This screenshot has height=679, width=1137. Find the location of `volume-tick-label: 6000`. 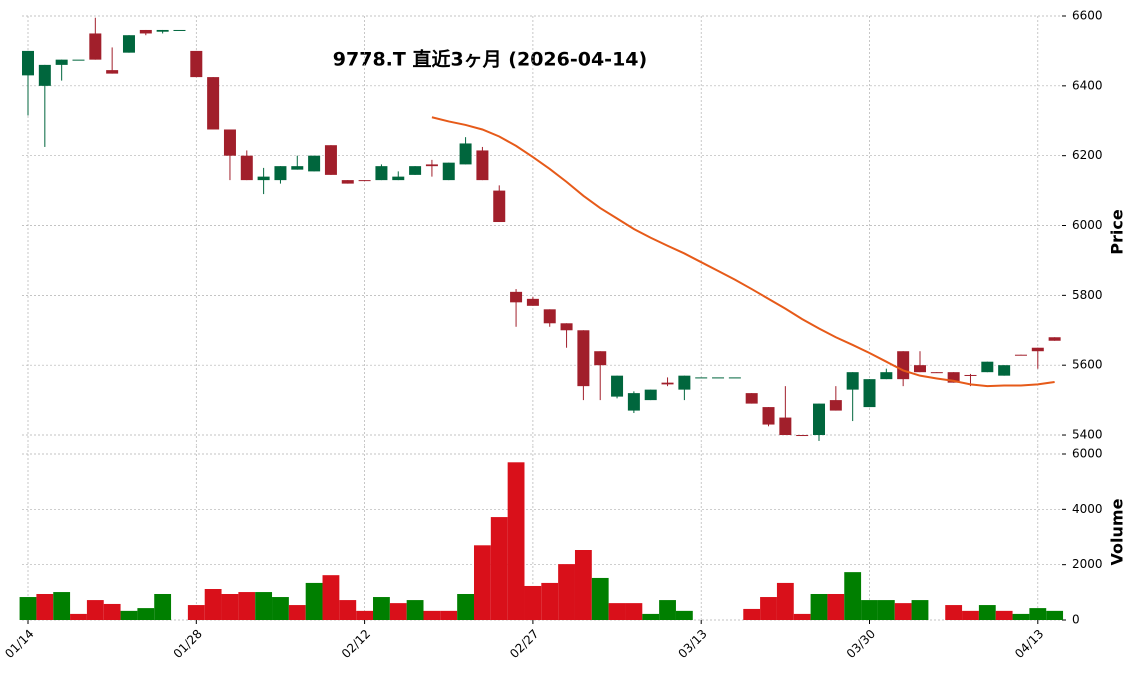

volume-tick-label: 6000 is located at coordinates (1087, 454).